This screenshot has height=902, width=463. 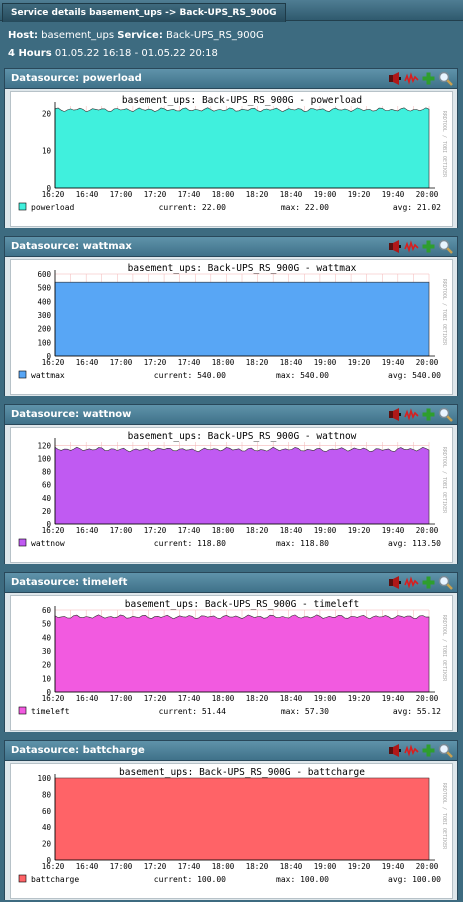 What do you see at coordinates (190, 879) in the screenshot?
I see `legend-current: current: 100.00` at bounding box center [190, 879].